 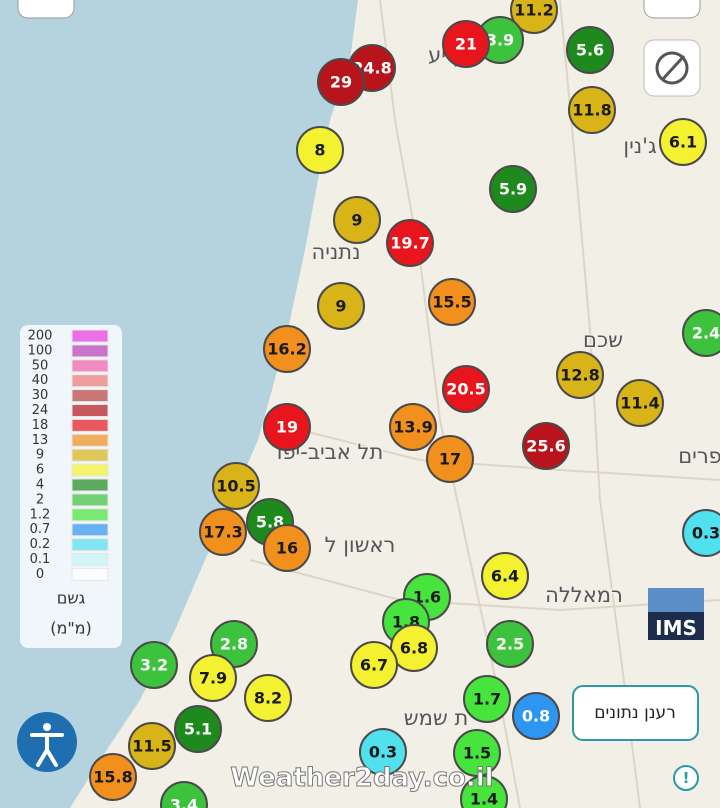 I want to click on place-label: שכם, so click(x=603, y=340).